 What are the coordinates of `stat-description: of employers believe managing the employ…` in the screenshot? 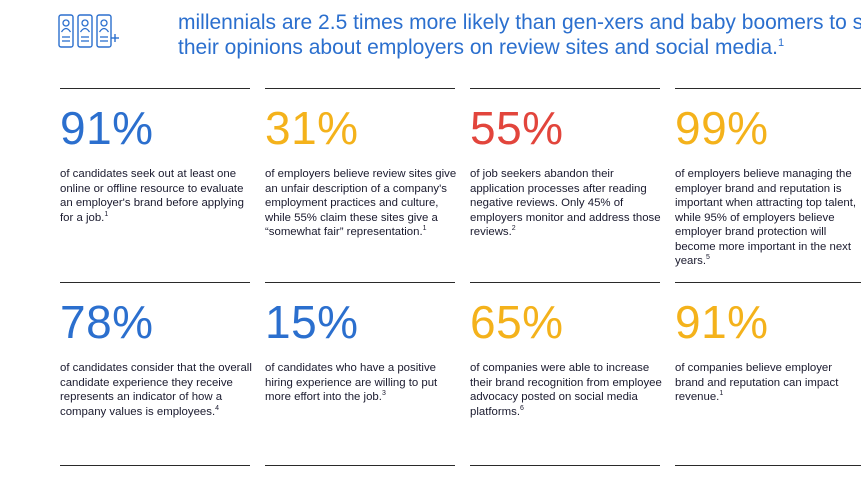 It's located at (766, 217).